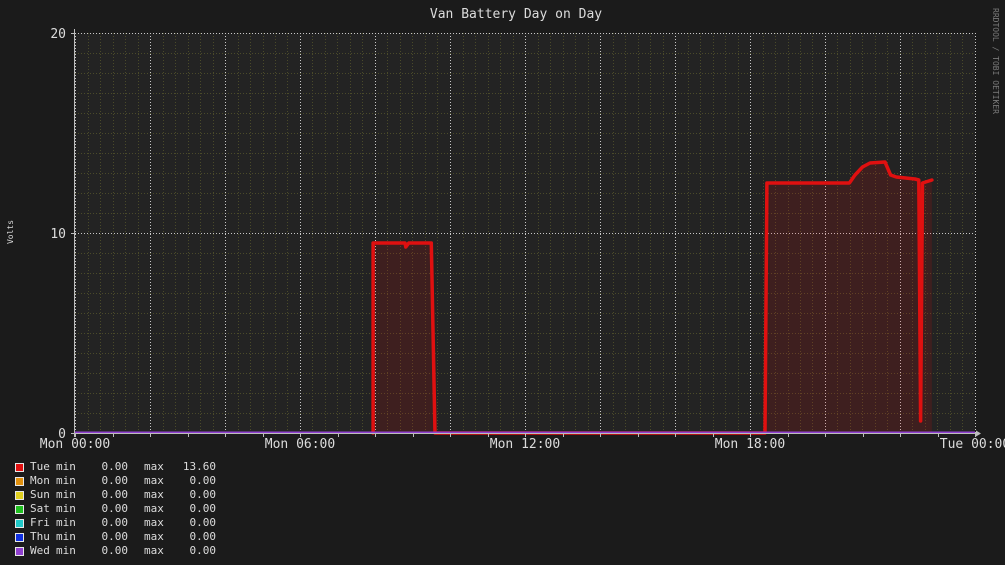  I want to click on x-tick-label: Tue 00:00, so click(972, 444).